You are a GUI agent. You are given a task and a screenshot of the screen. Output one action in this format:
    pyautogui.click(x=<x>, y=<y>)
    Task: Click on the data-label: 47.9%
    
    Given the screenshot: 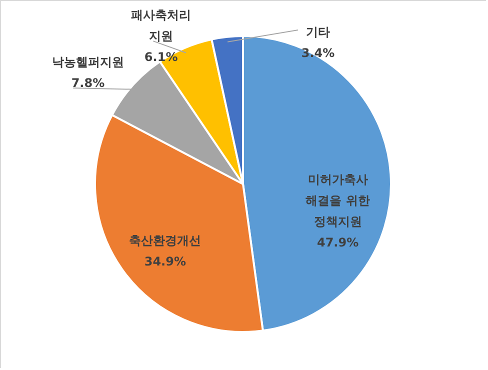 What is the action you would take?
    pyautogui.click(x=337, y=243)
    